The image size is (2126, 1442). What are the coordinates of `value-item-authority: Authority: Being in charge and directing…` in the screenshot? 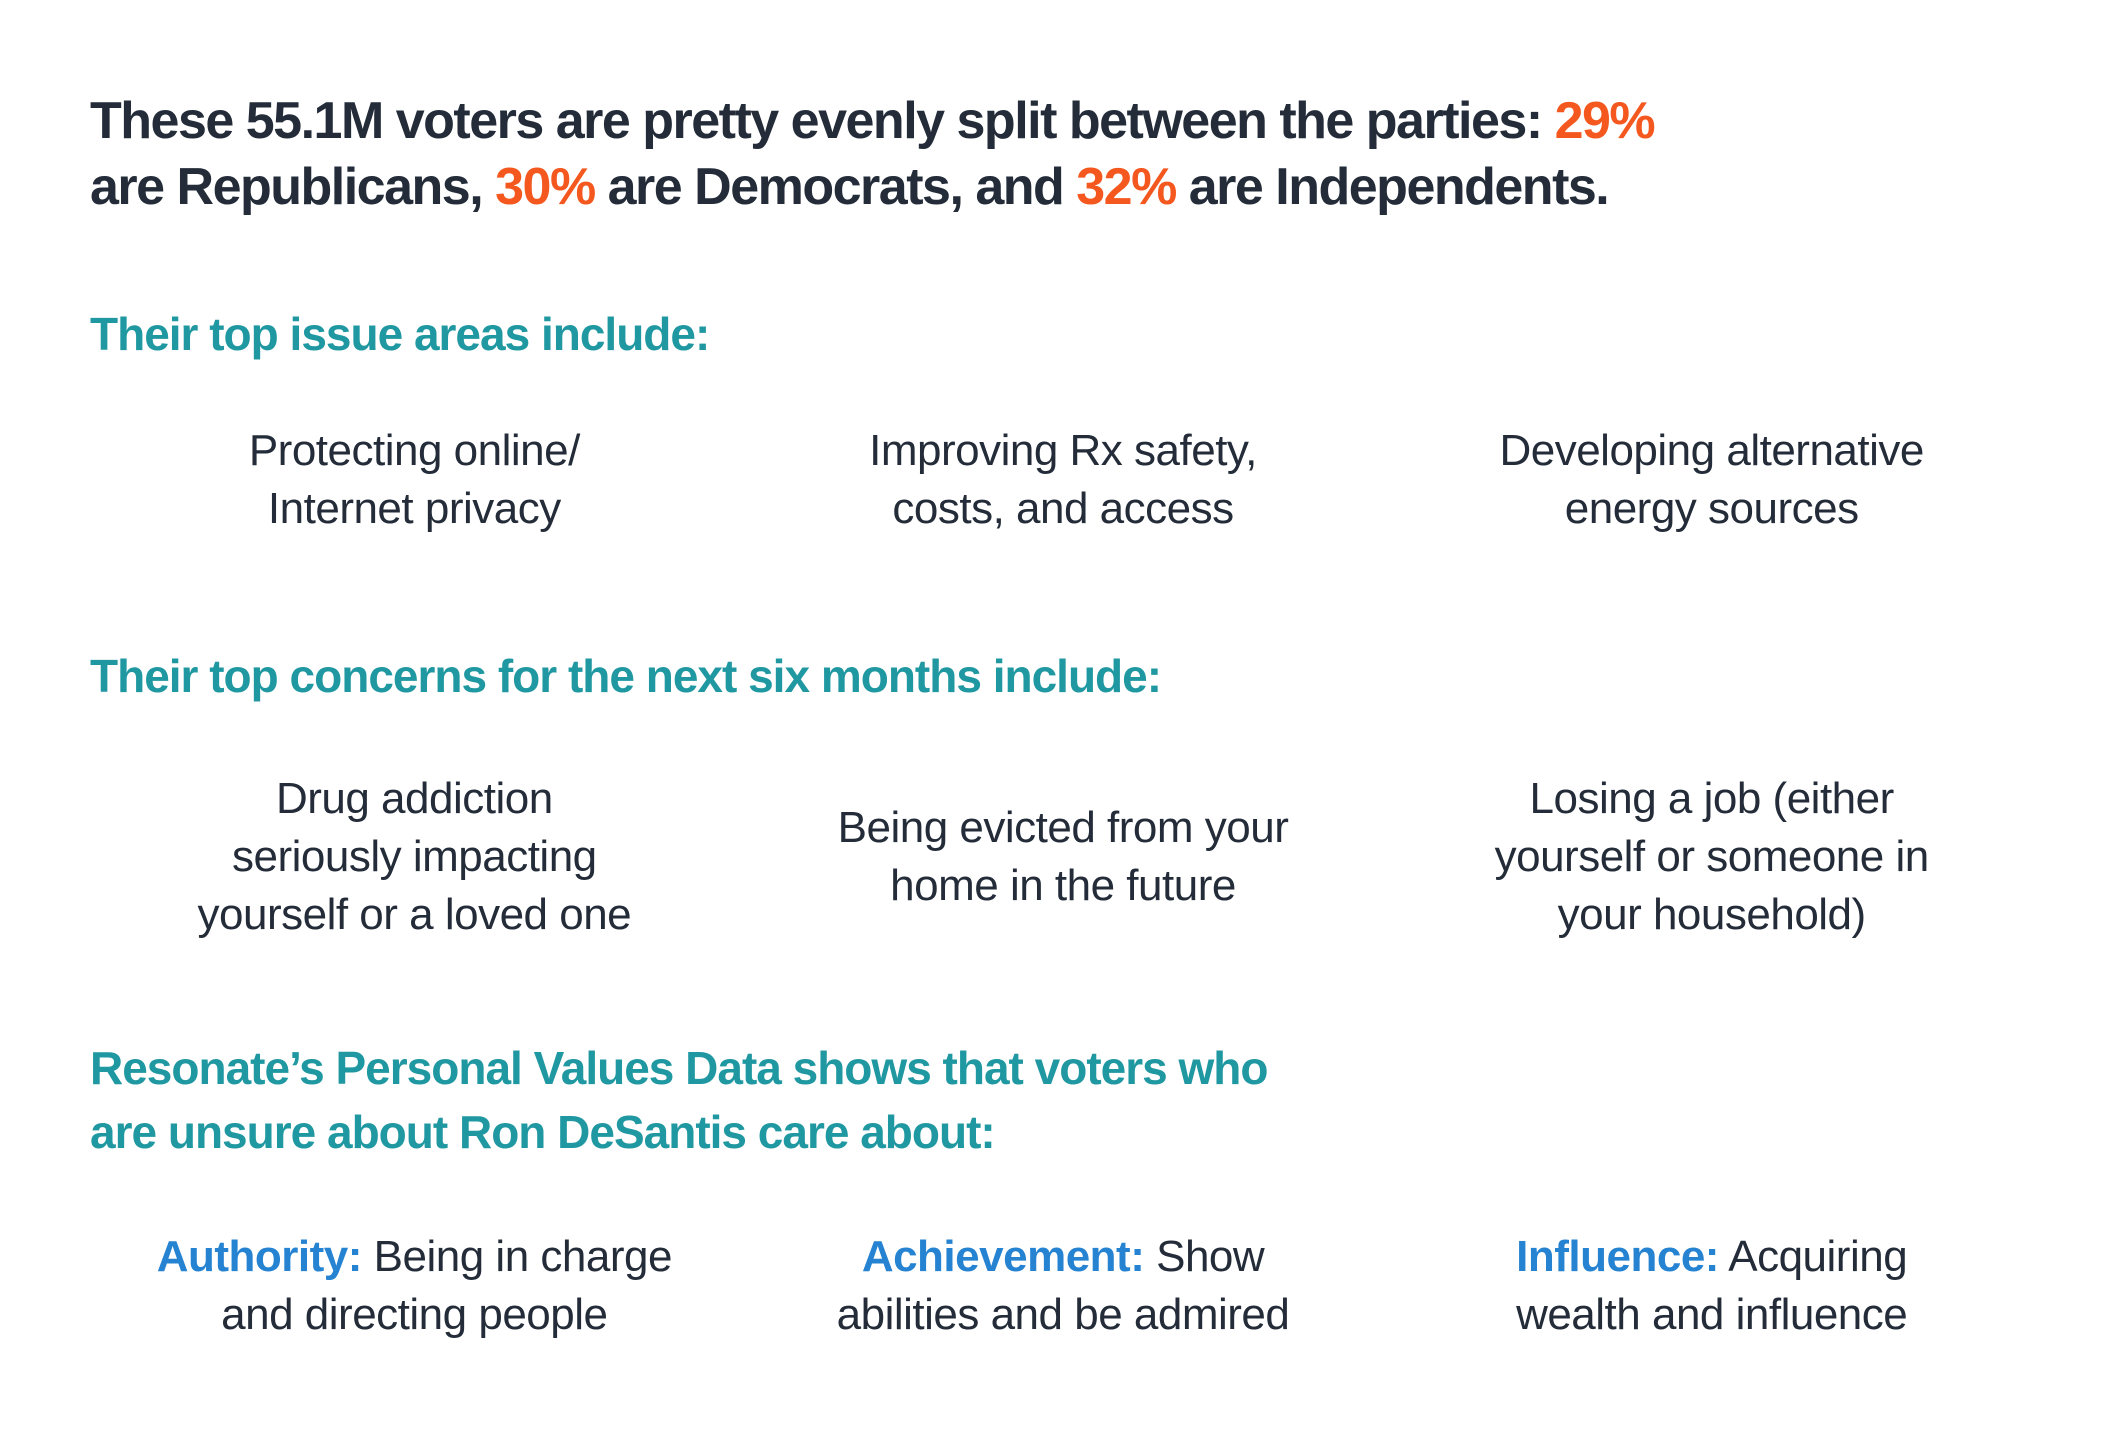 It's located at (414, 1286).